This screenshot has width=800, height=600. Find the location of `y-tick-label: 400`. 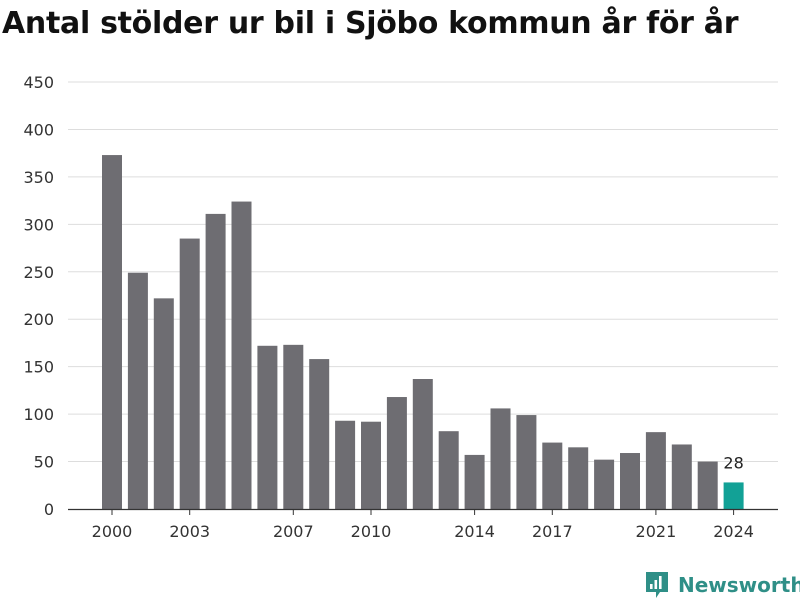

y-tick-label: 400 is located at coordinates (38, 129).